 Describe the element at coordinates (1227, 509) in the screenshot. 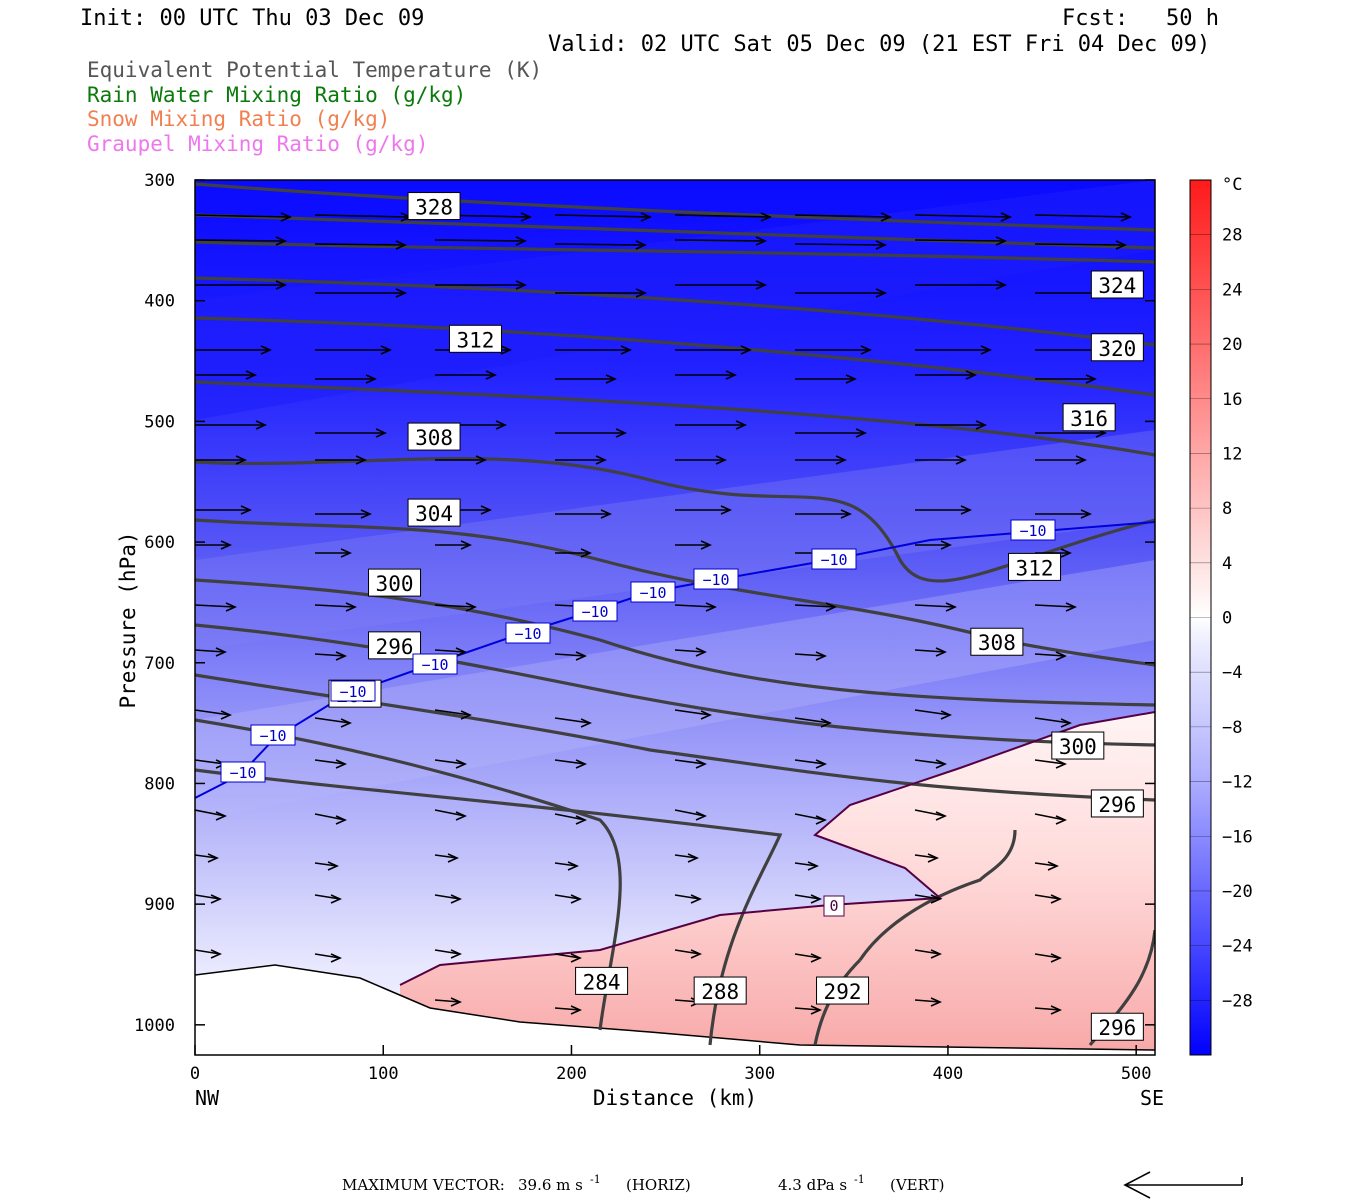

I see `colorbar-tick-label: 8` at that location.